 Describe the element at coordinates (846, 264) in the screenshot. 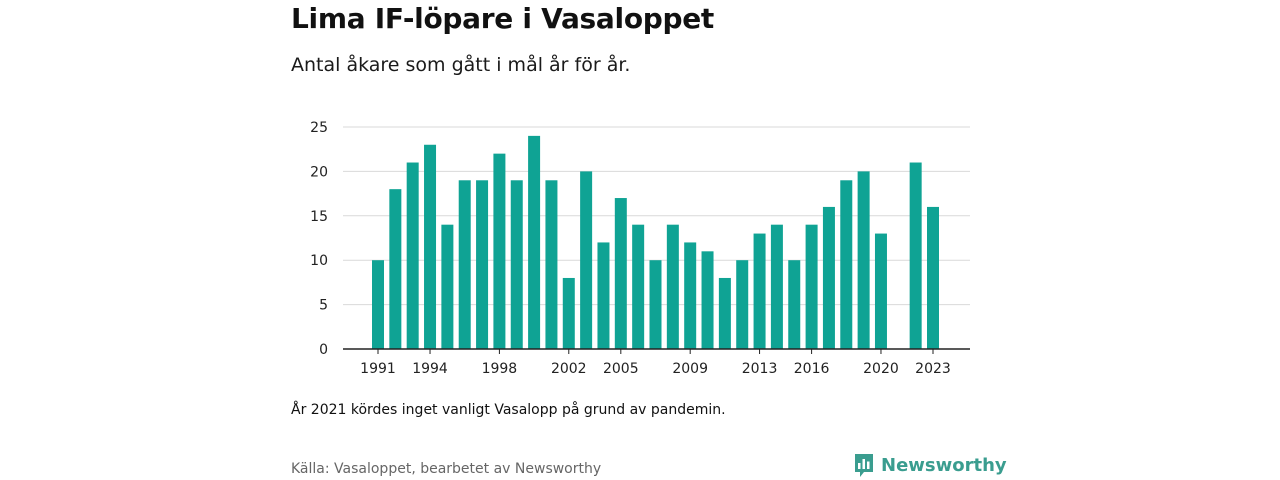

I see `bar-2018` at that location.